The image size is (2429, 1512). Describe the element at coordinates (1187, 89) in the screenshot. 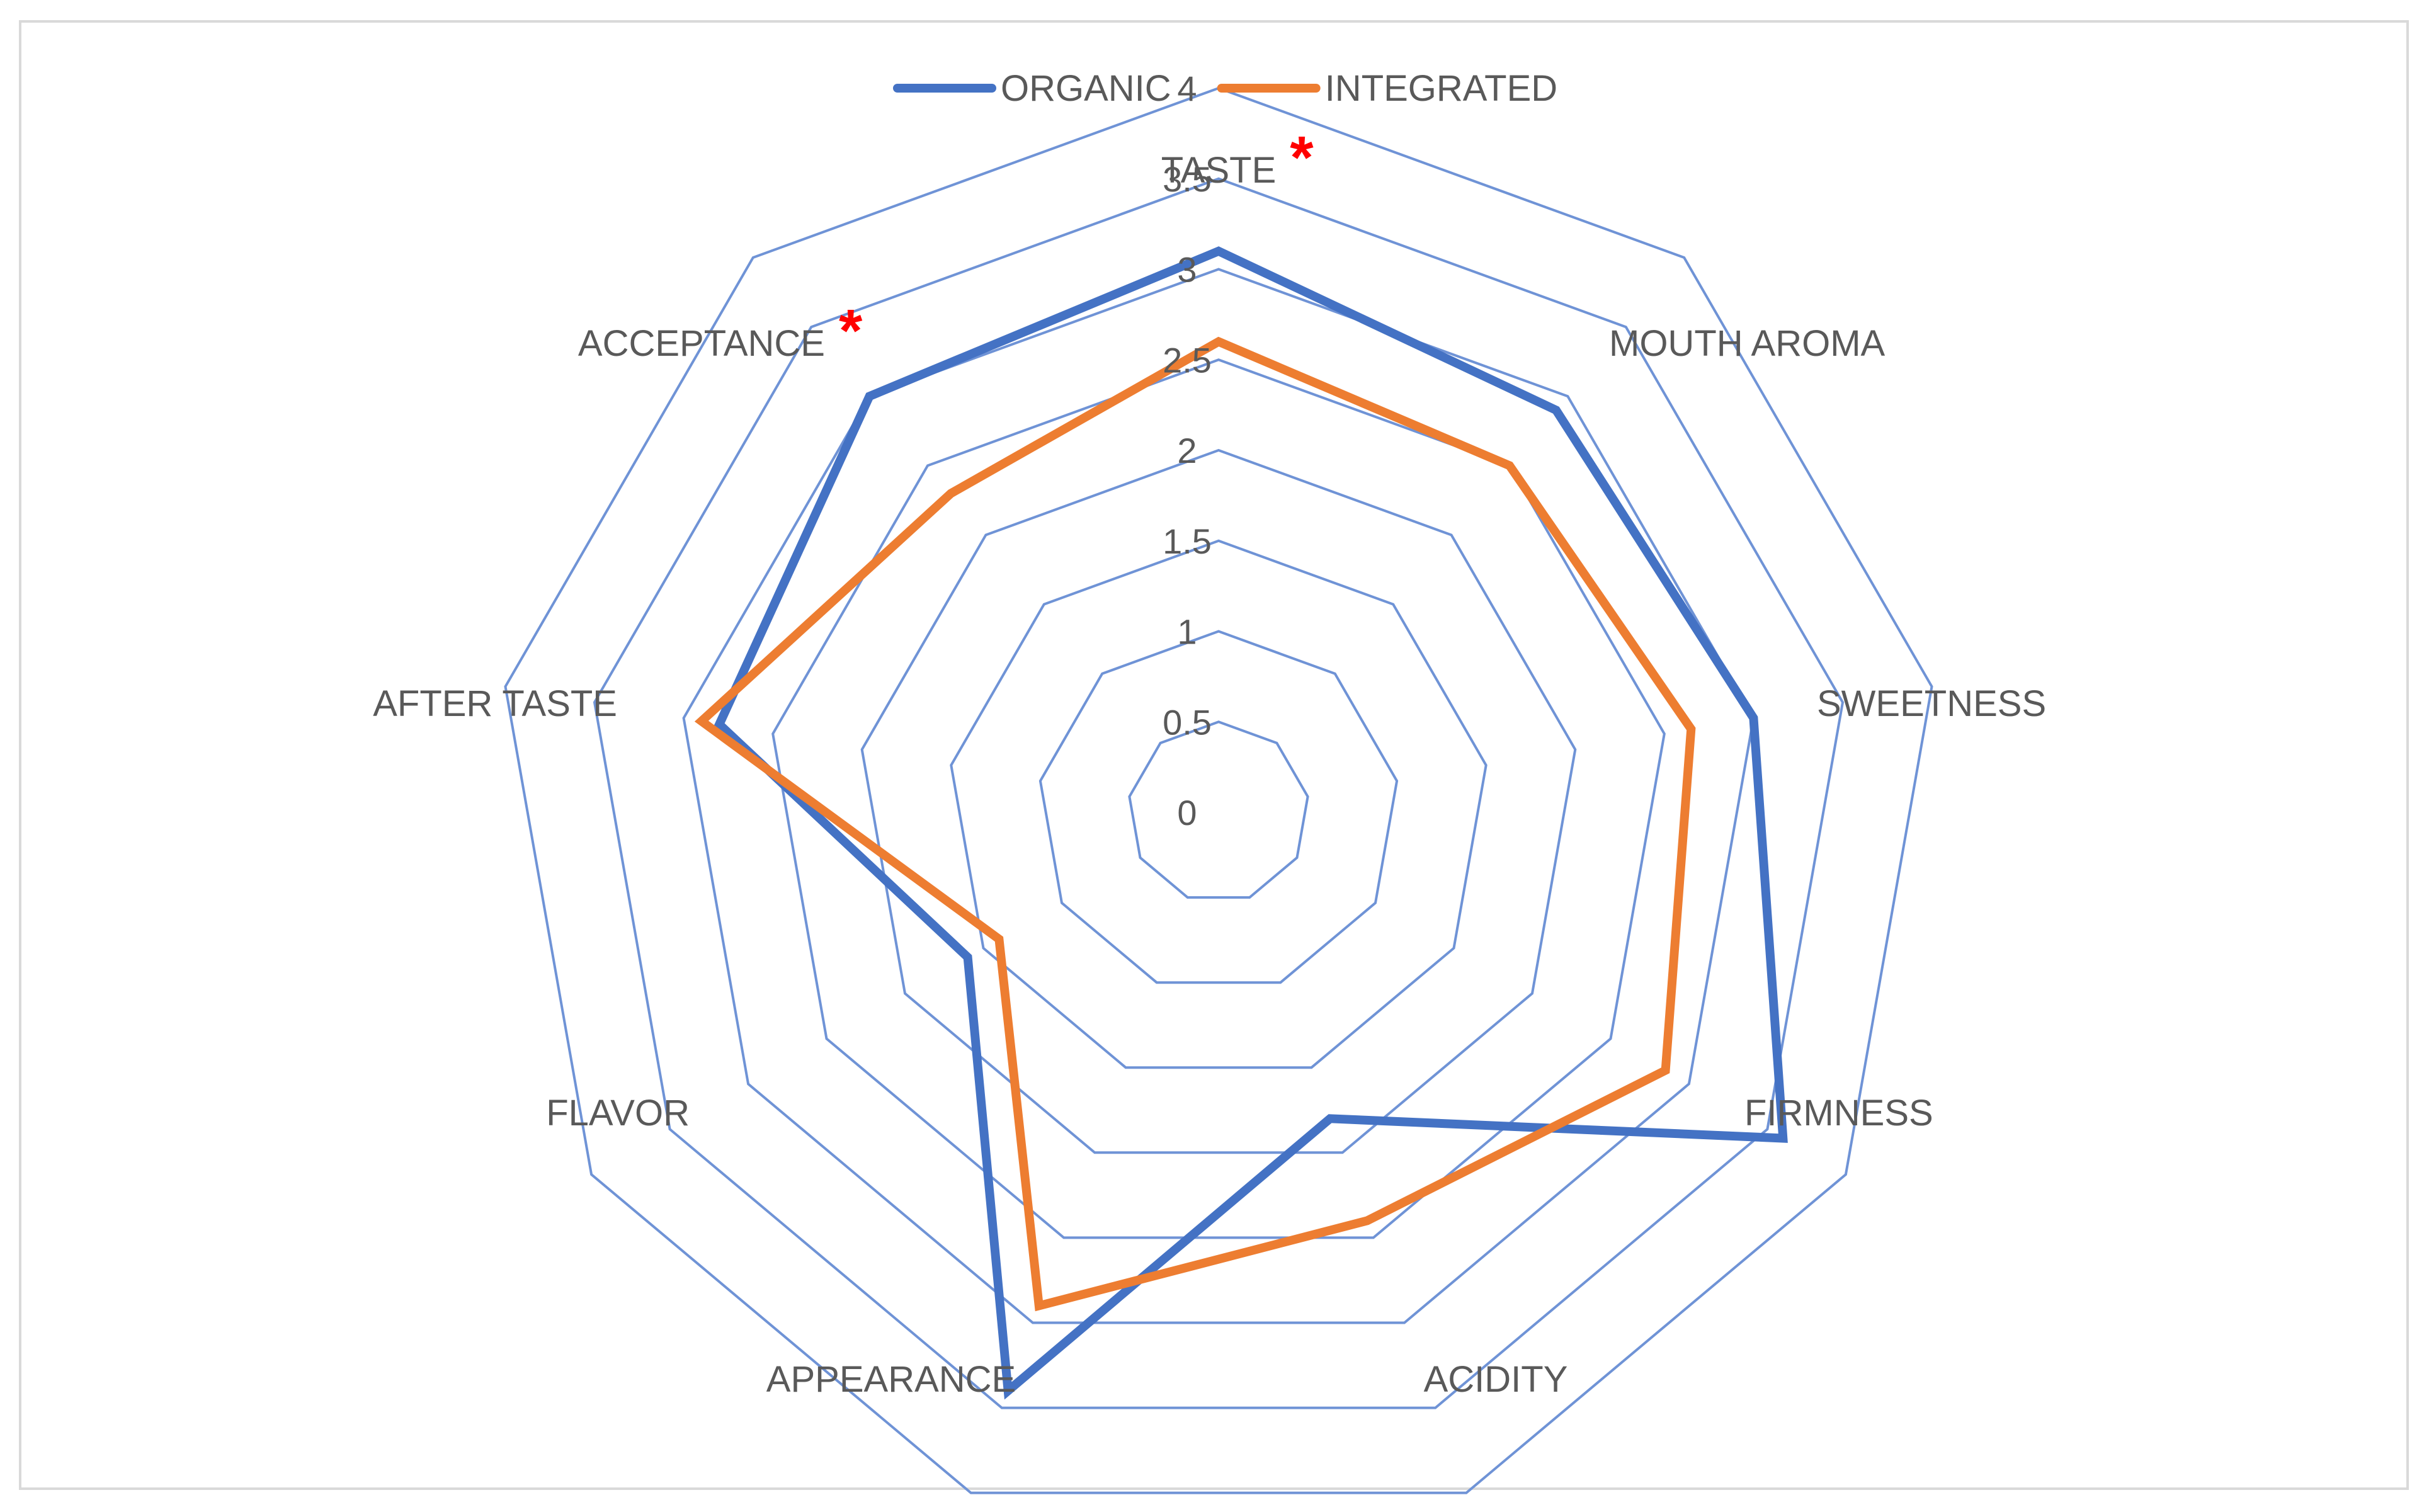

I see `tick-label: 4` at that location.